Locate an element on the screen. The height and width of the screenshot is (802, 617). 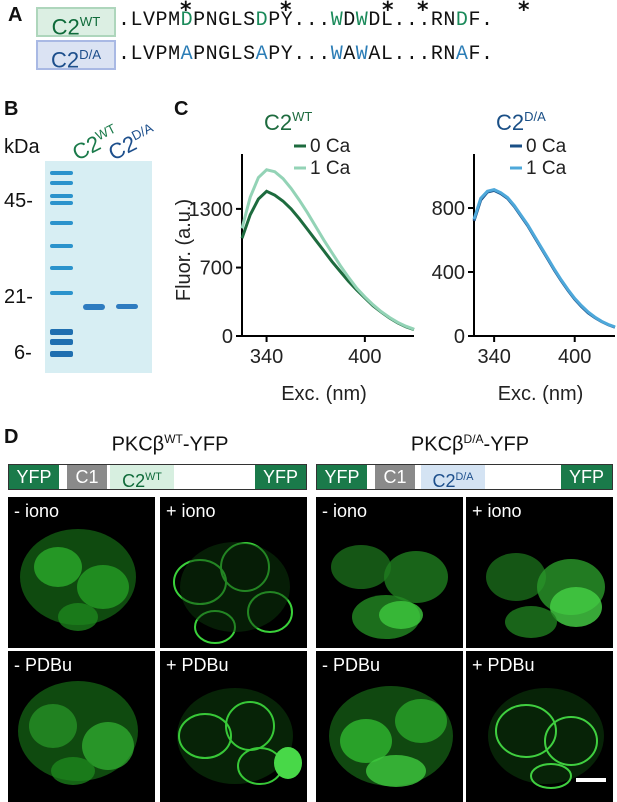
c2wt-seg-sup: WT is located at coordinates (153, 477).